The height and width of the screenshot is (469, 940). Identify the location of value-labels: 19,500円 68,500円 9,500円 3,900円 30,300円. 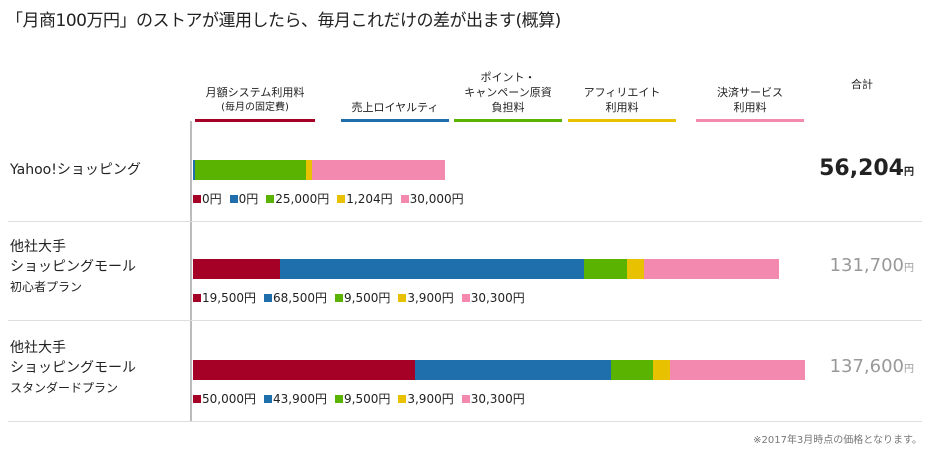
(359, 297).